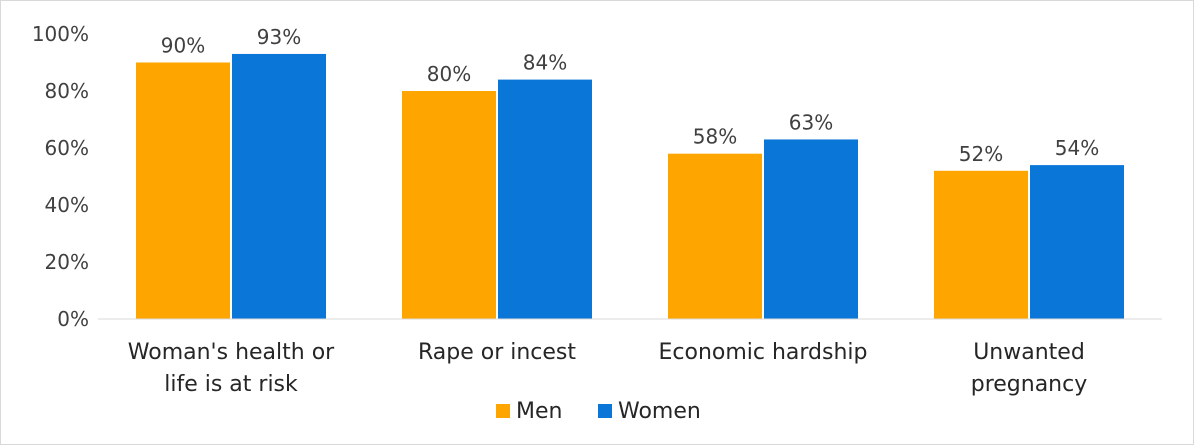  What do you see at coordinates (497, 352) in the screenshot?
I see `x-tick-label: Rape or incest` at bounding box center [497, 352].